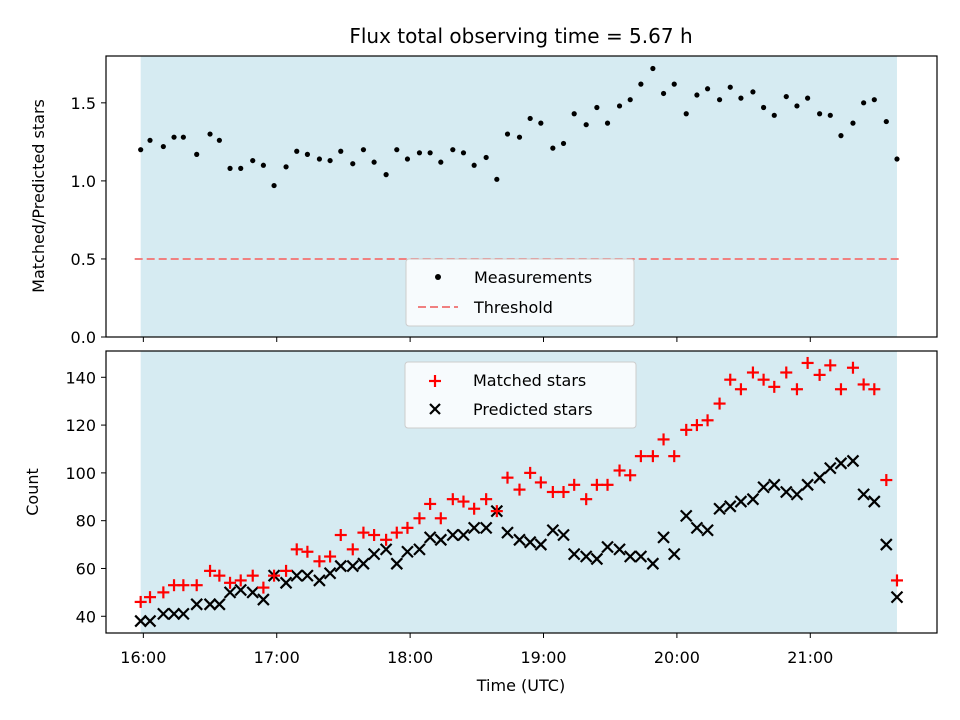  I want to click on legend: Measurements Threshold, so click(520, 292).